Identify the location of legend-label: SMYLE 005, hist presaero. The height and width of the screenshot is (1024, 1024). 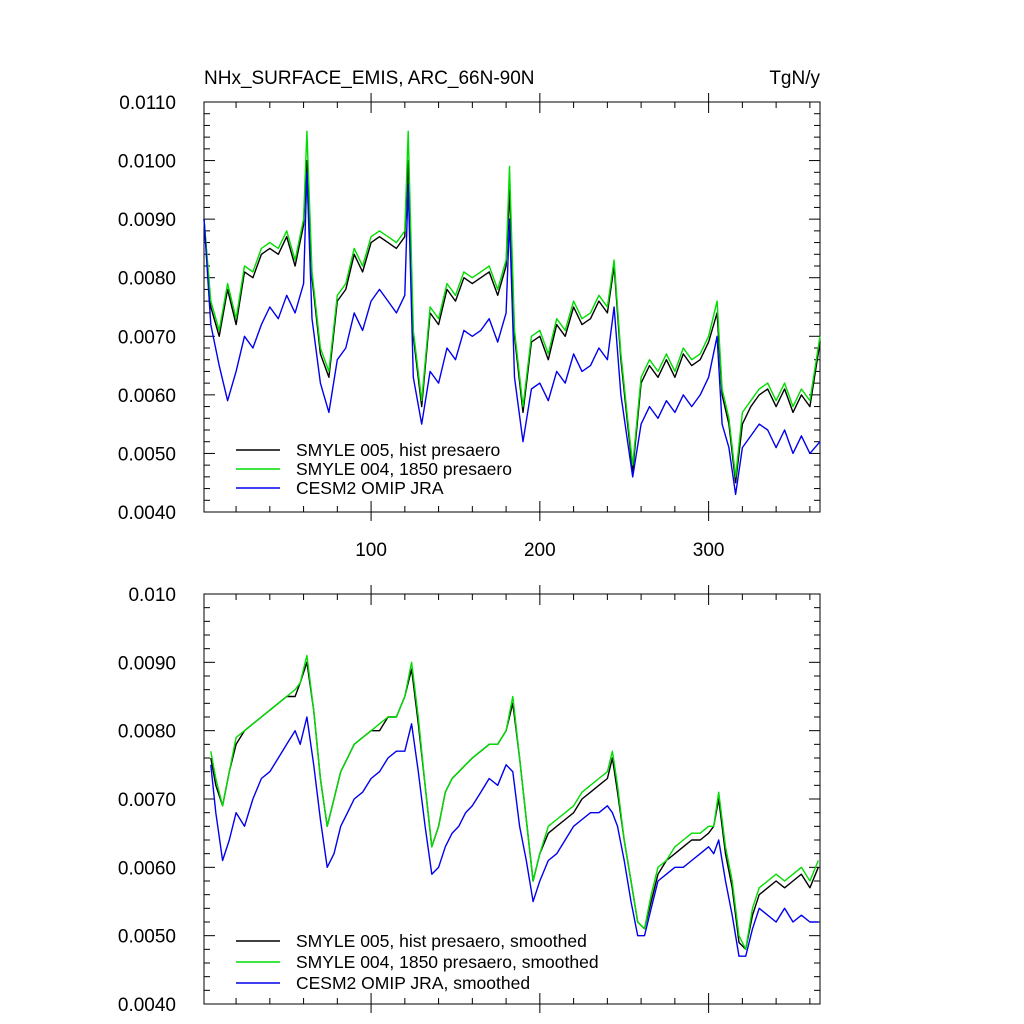
(398, 450).